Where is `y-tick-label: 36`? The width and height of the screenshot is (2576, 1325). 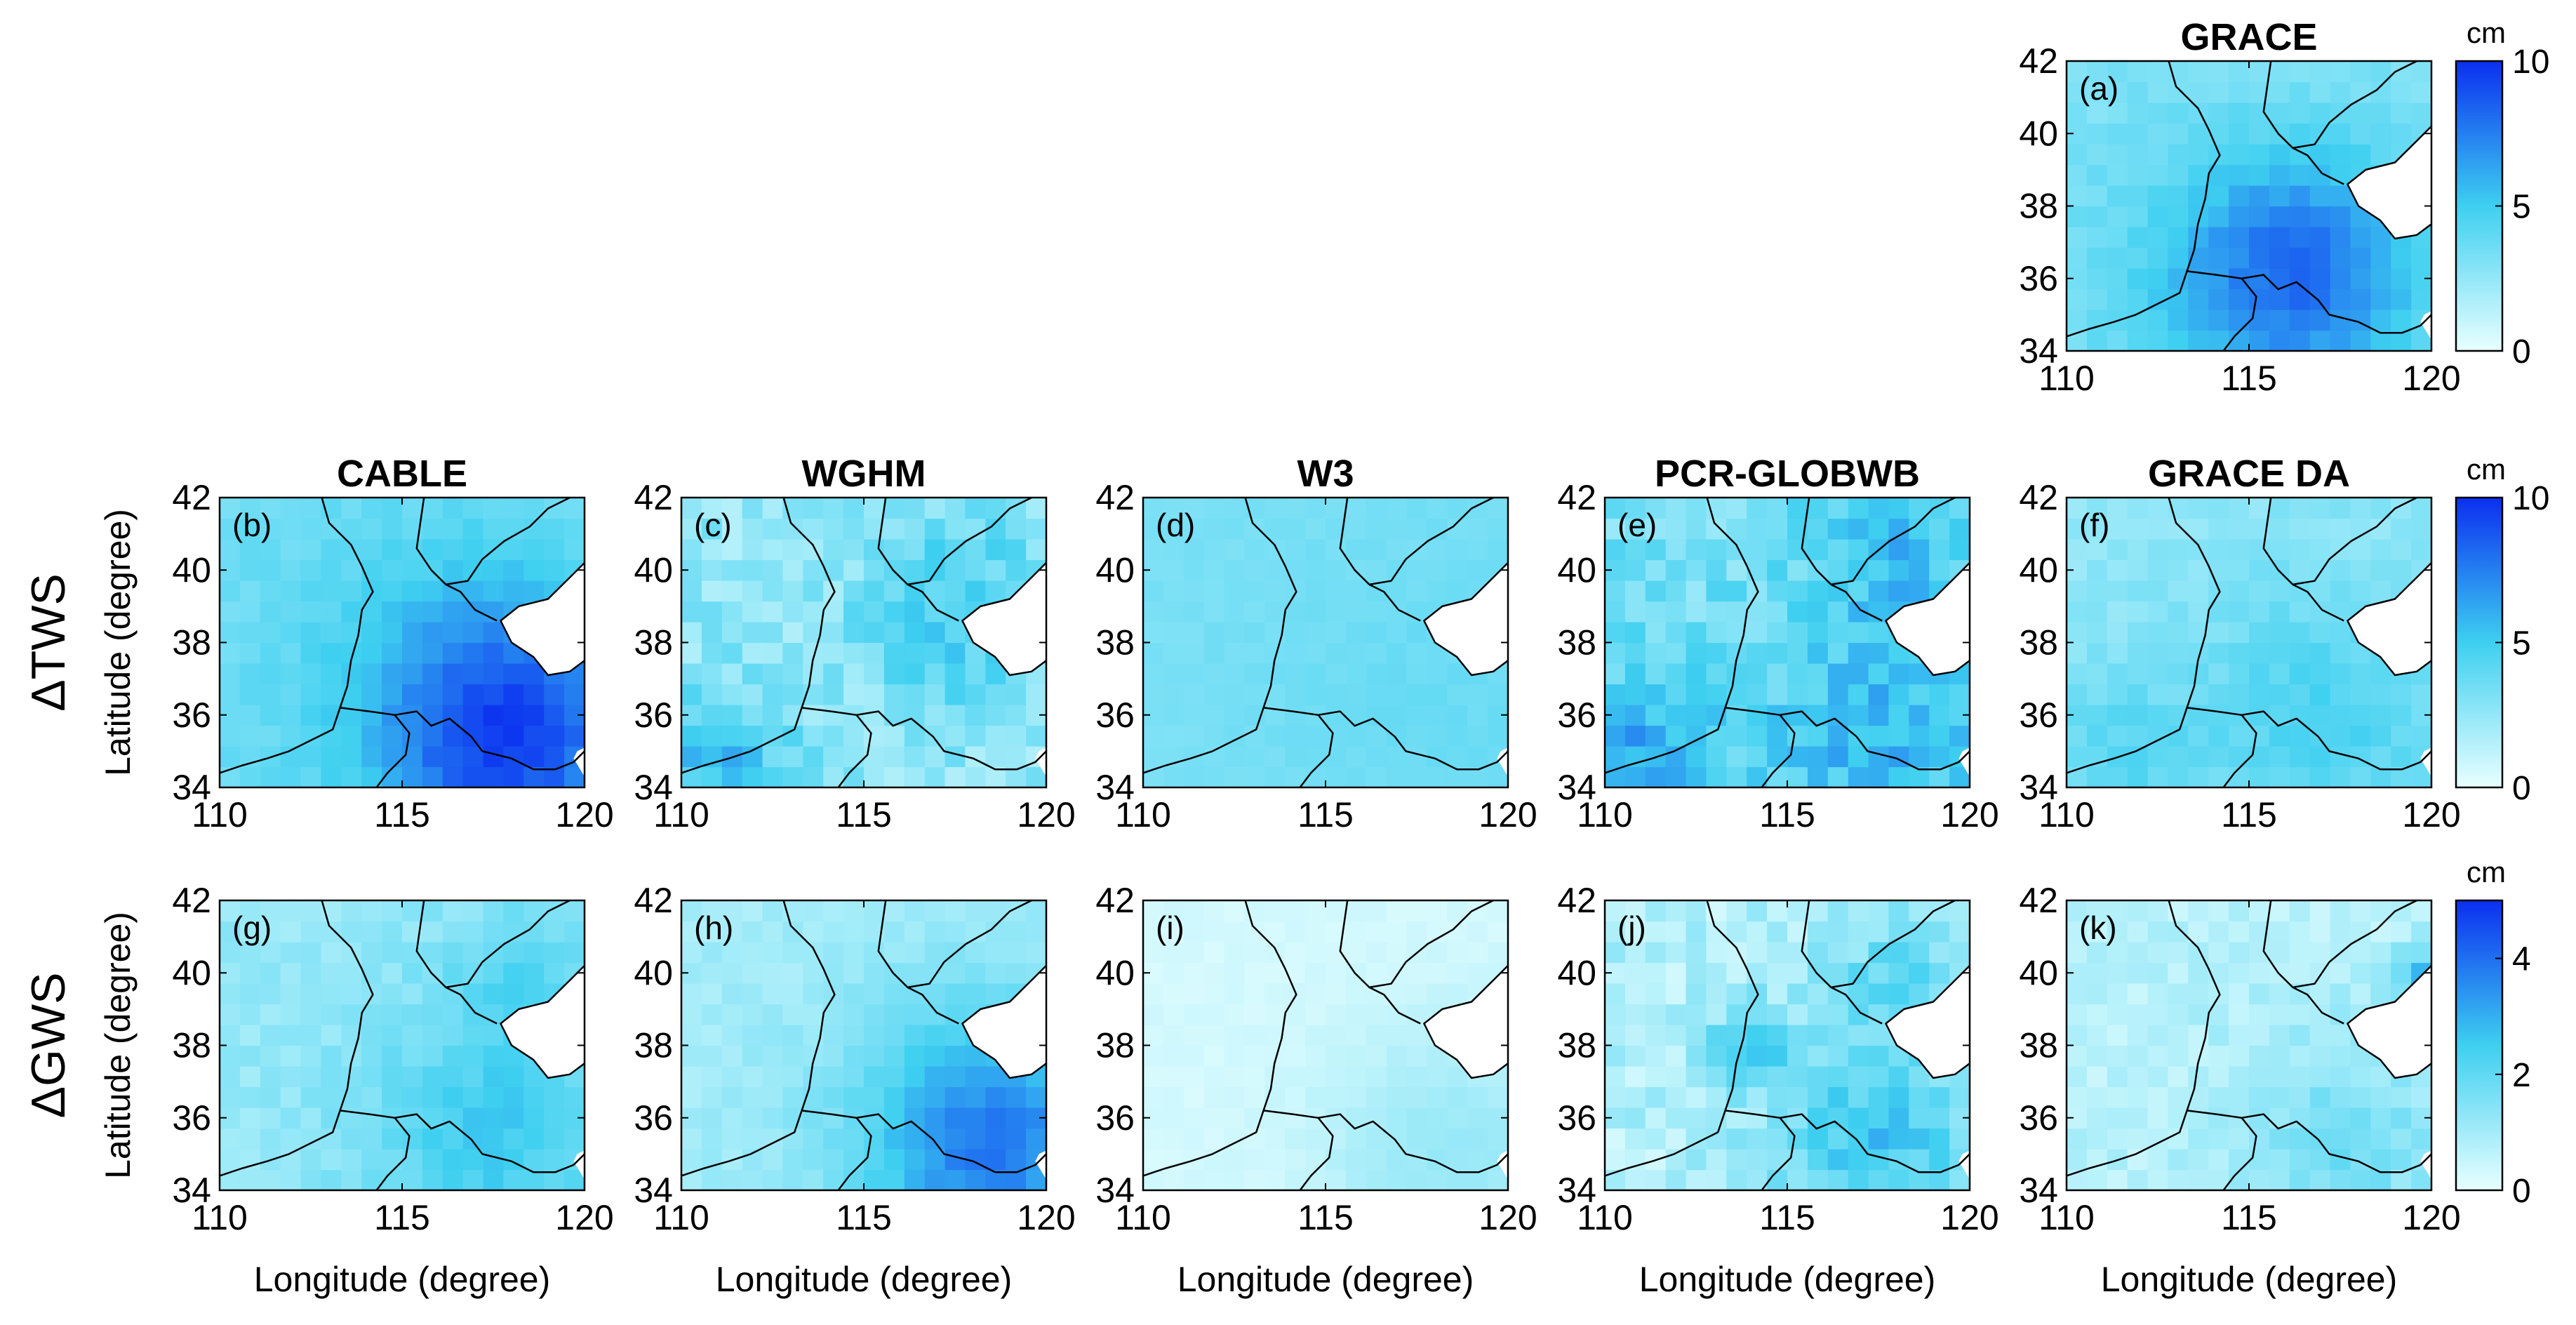
y-tick-label: 36 is located at coordinates (653, 715).